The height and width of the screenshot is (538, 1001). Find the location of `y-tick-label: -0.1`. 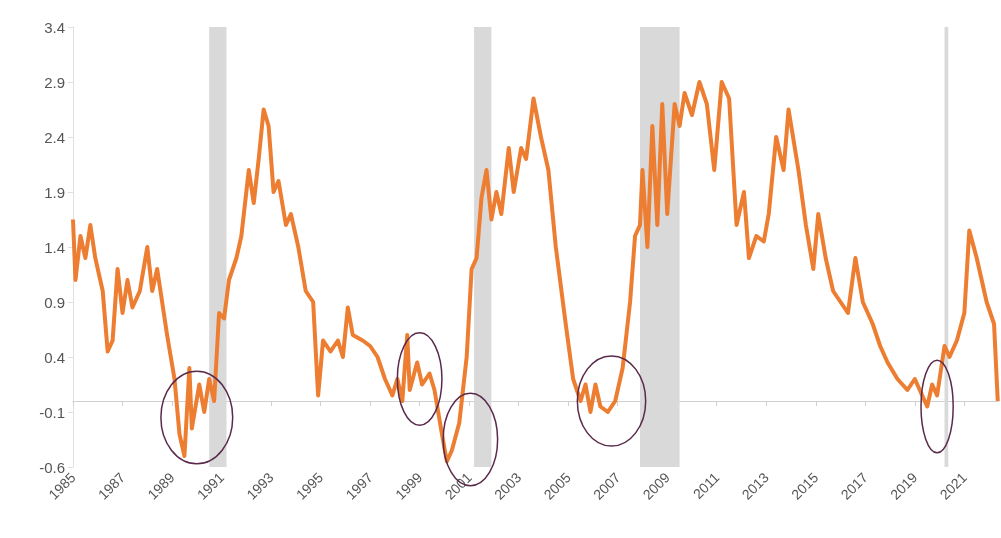

y-tick-label: -0.1 is located at coordinates (52, 412).